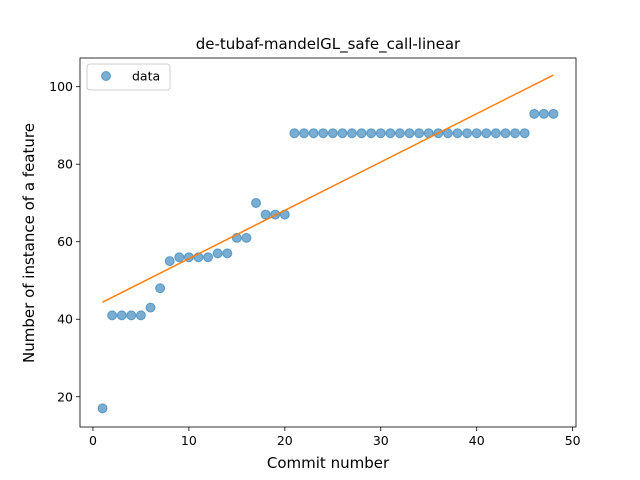 This screenshot has height=480, width=640. What do you see at coordinates (106, 76) in the screenshot?
I see `legend-marker-data` at bounding box center [106, 76].